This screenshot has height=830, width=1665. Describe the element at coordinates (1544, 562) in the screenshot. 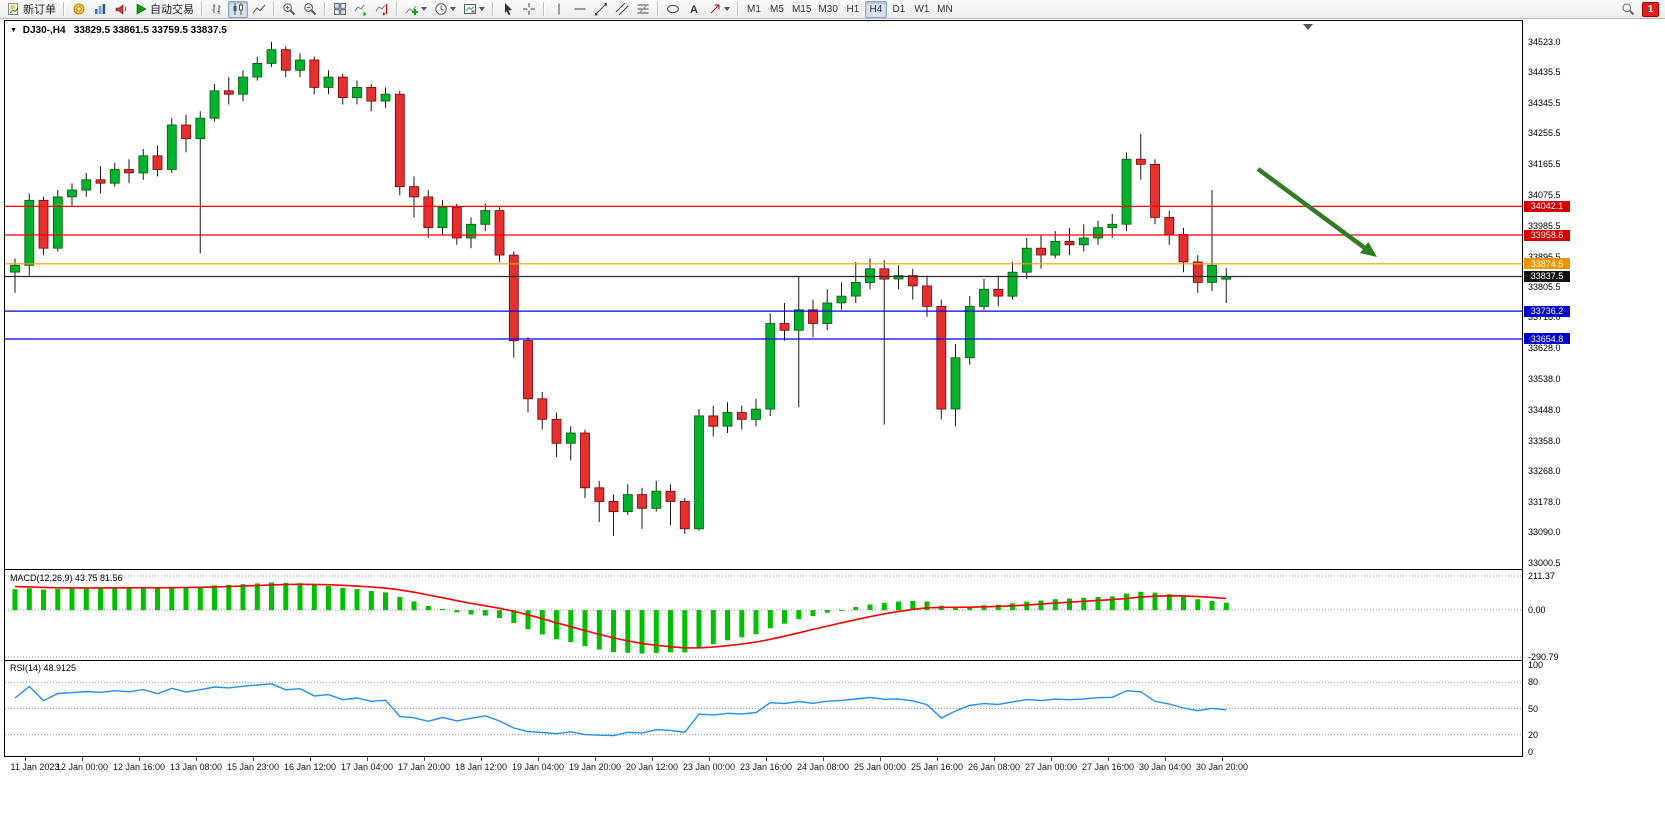

I see `price-axis-label: 33000.5` at that location.